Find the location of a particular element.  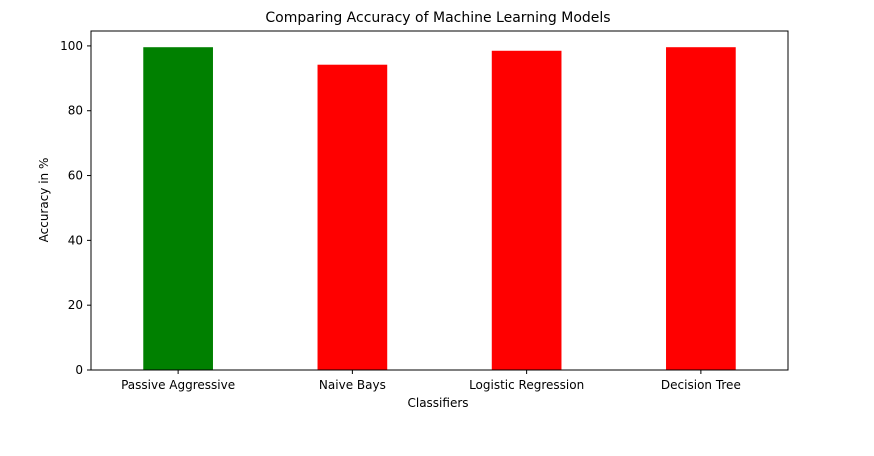

x-tick-label: Passive Aggressive is located at coordinates (178, 385).